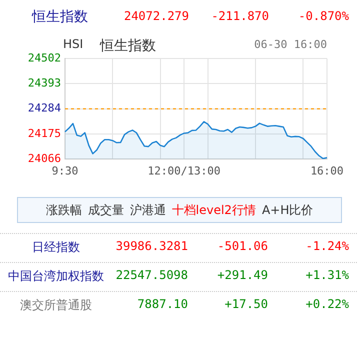  What do you see at coordinates (246, 304) in the screenshot?
I see `text: +17.50` at bounding box center [246, 304].